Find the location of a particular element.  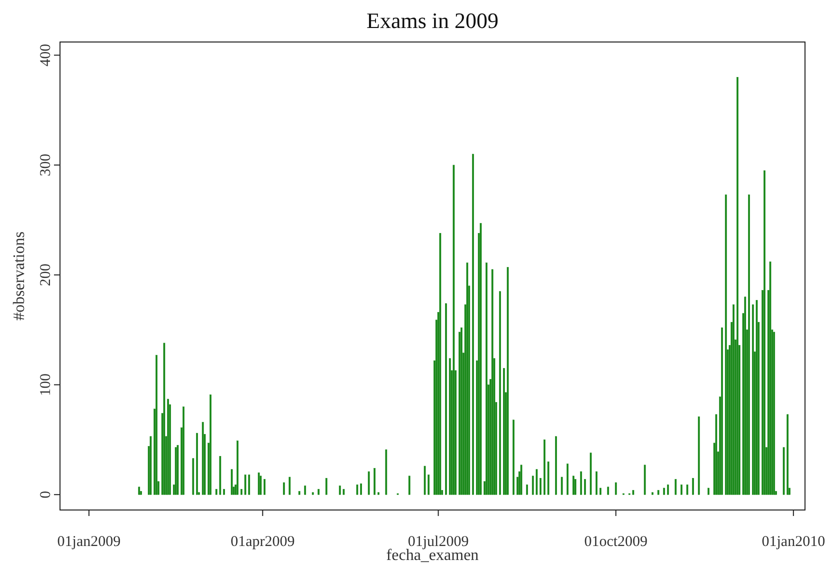

x-tick-label: 01jan2009 is located at coordinates (89, 542).